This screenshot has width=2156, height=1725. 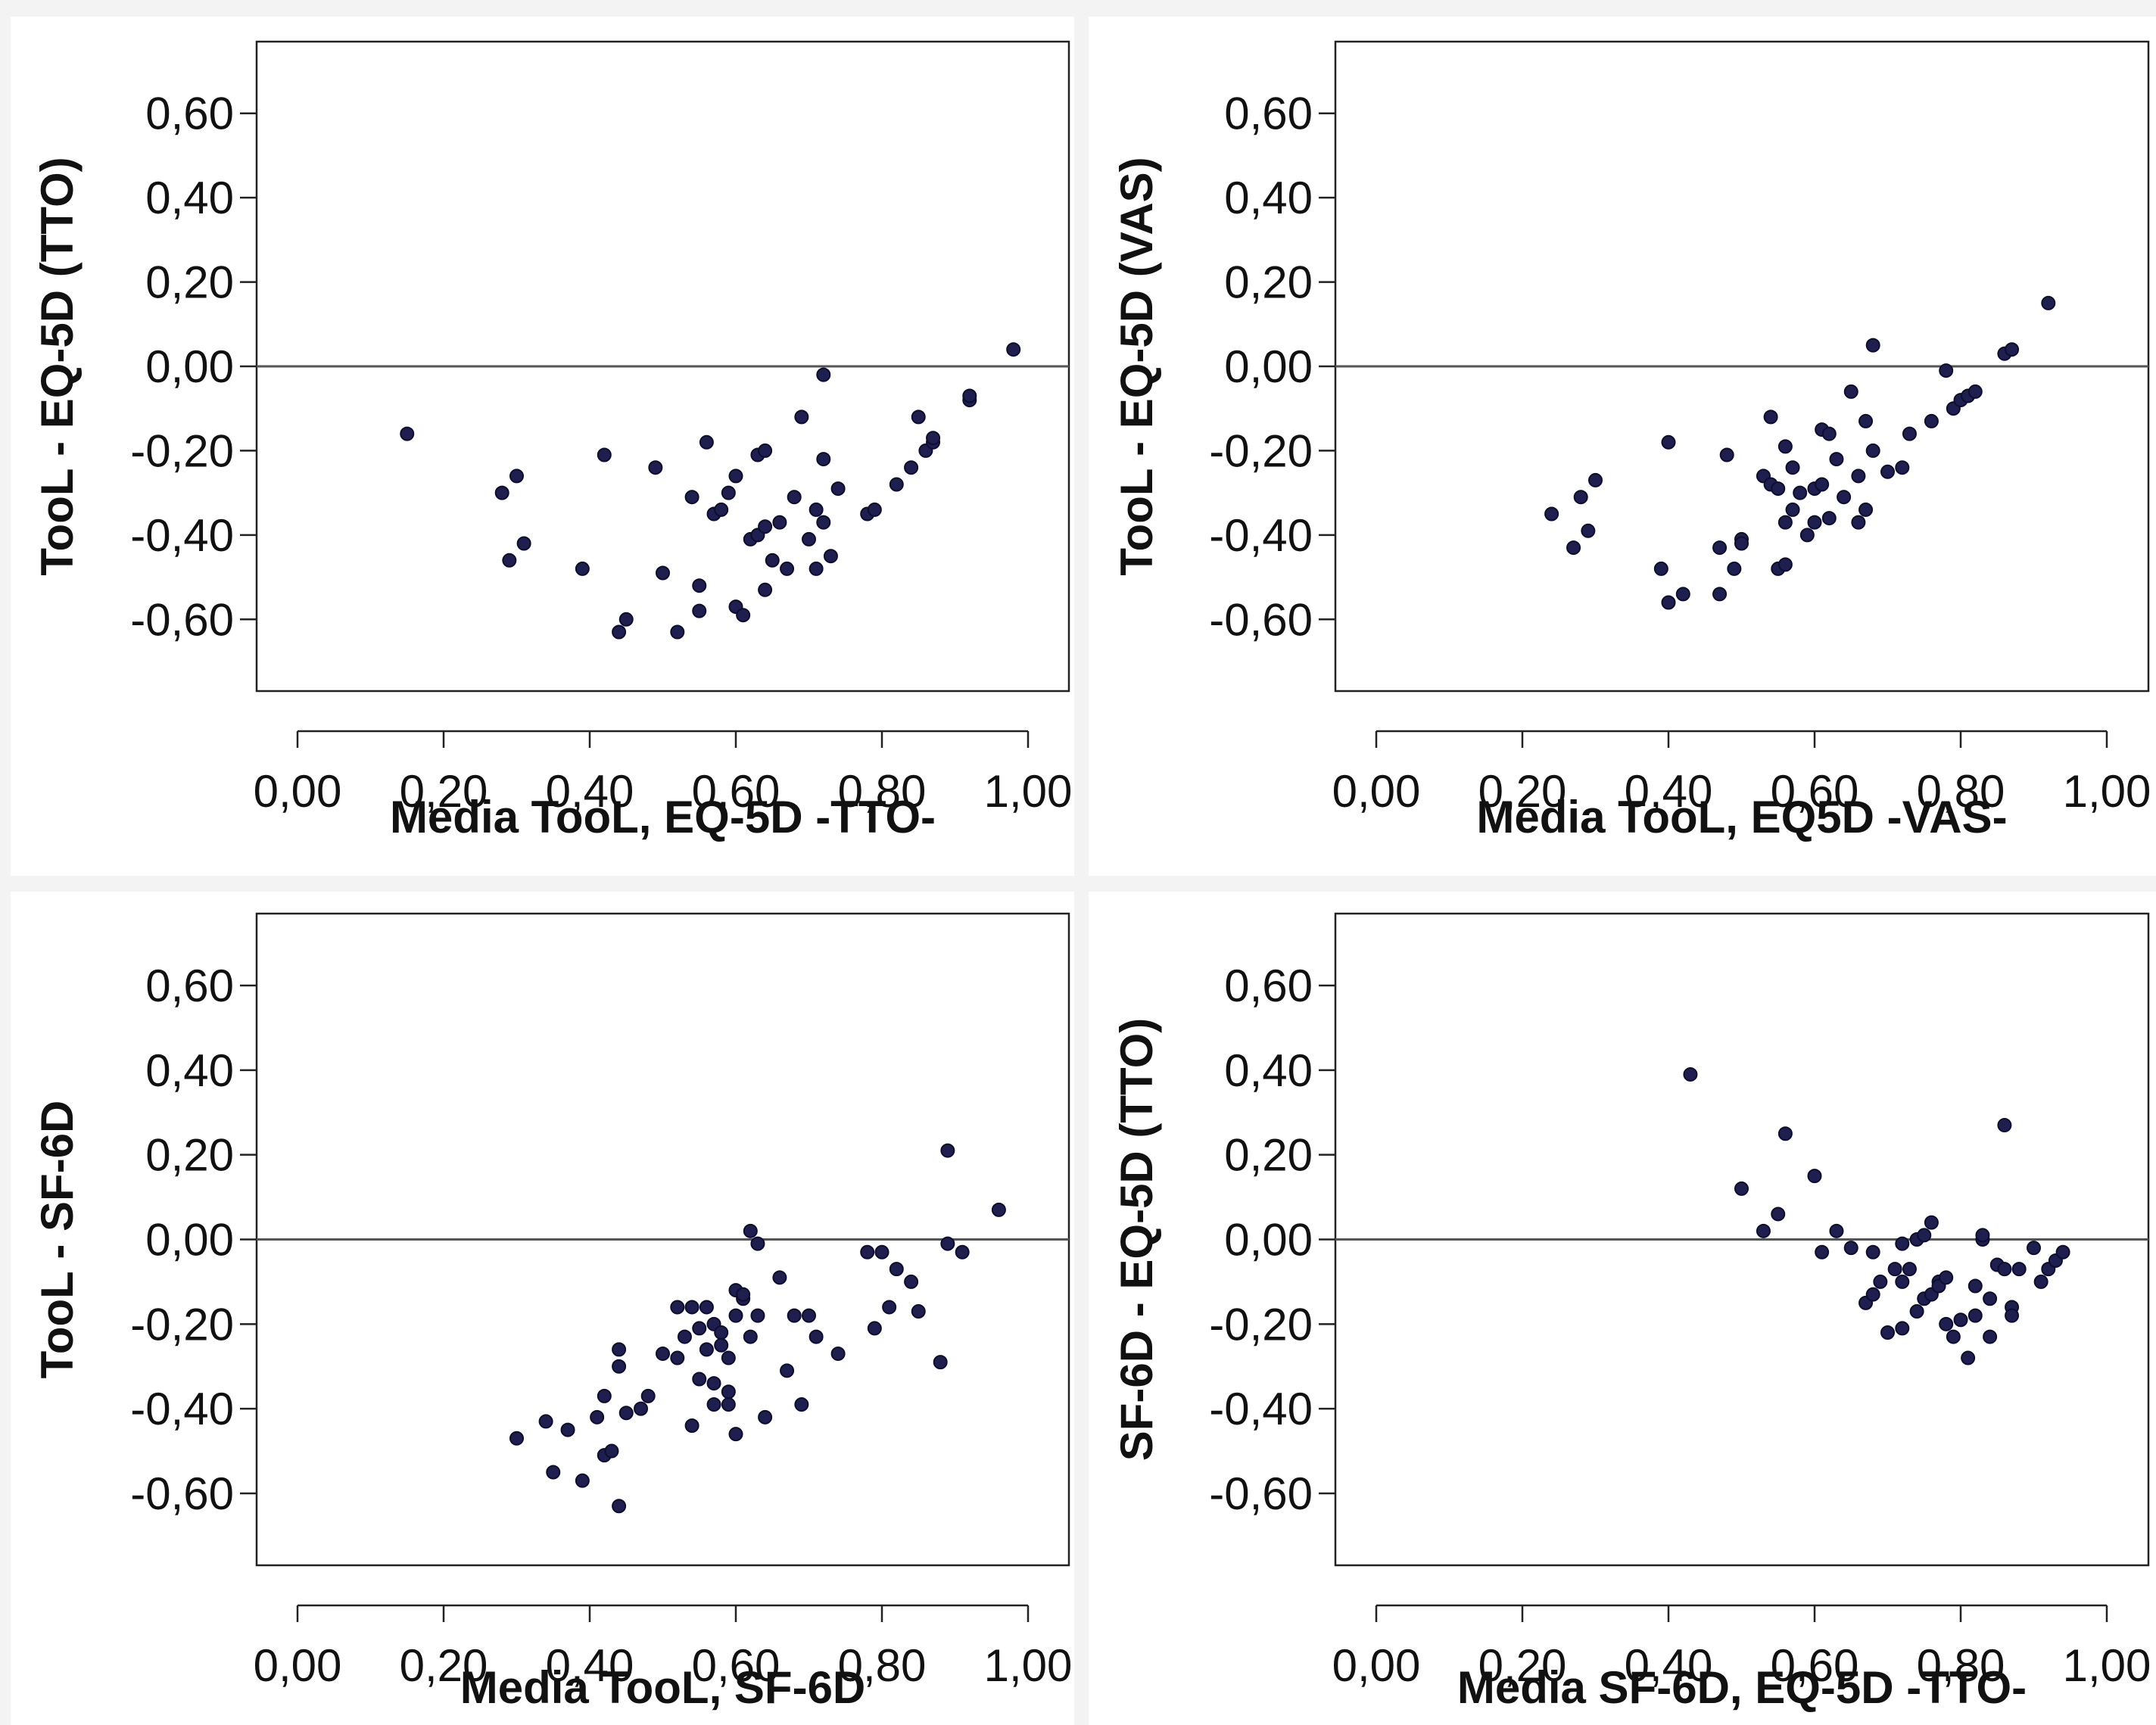 I want to click on y-tick-label: 0,00, so click(x=189, y=1240).